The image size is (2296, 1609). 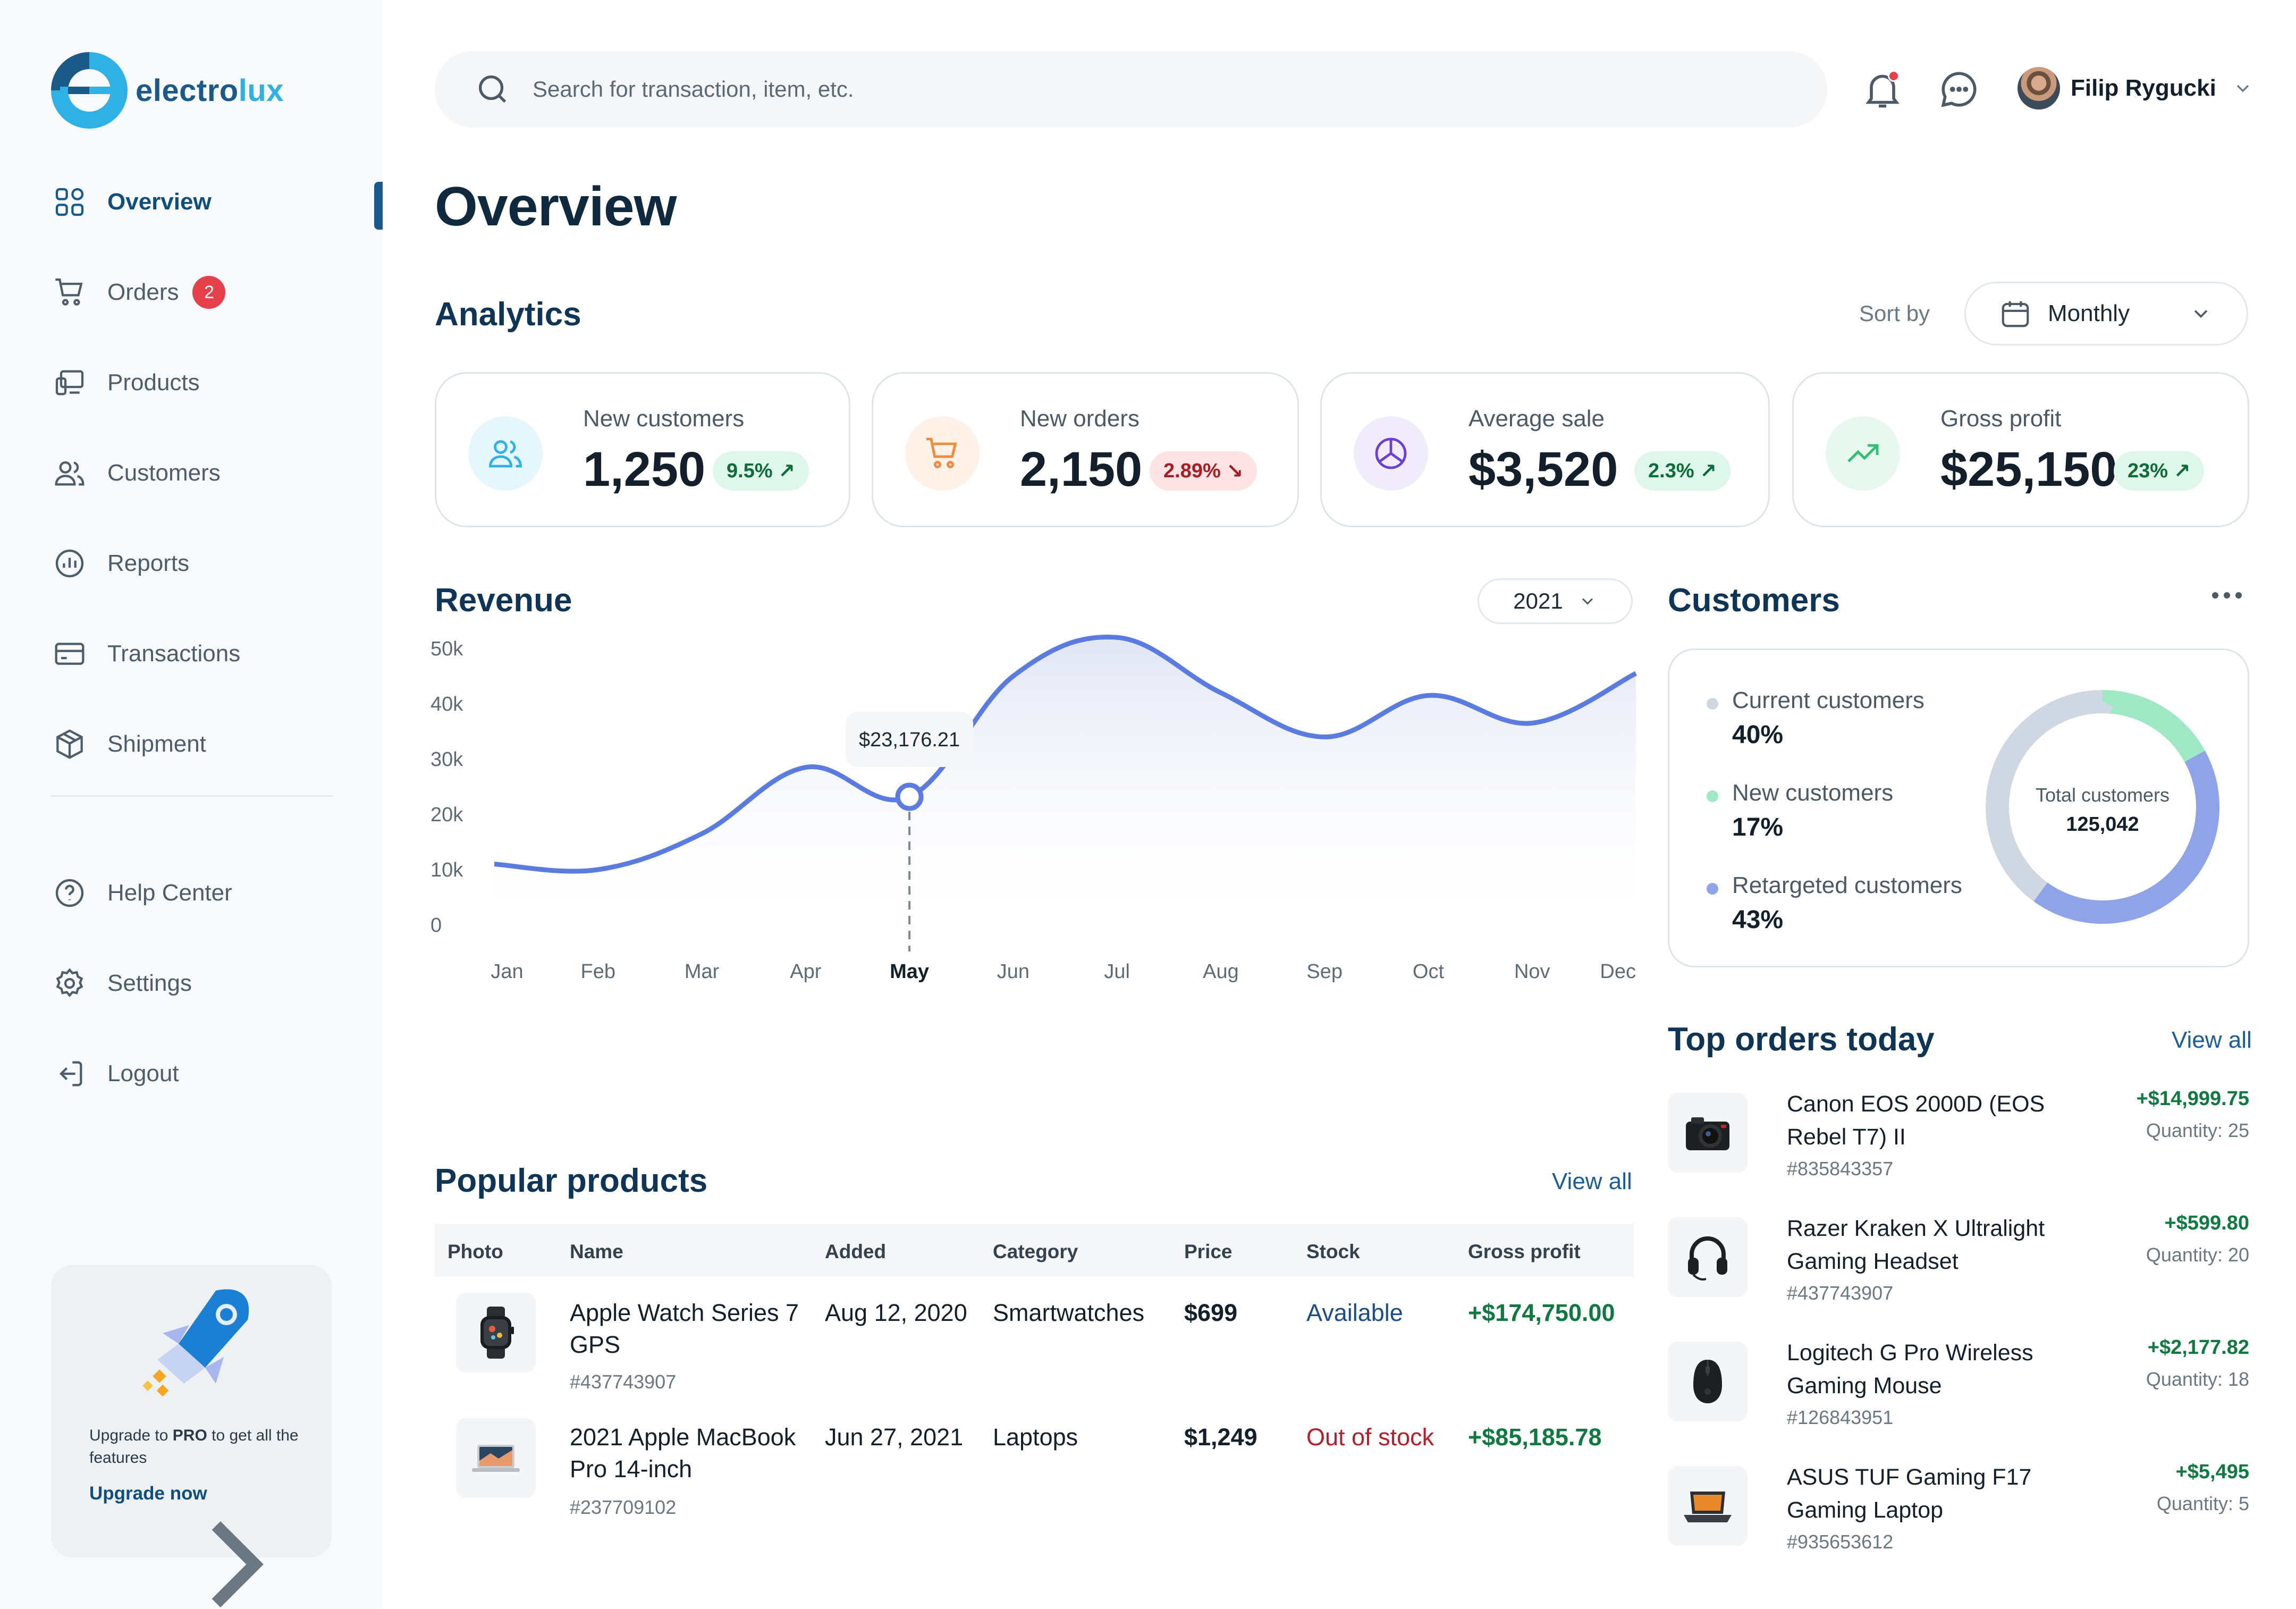 I want to click on order-item-sku: #835843357, so click(x=1840, y=1169).